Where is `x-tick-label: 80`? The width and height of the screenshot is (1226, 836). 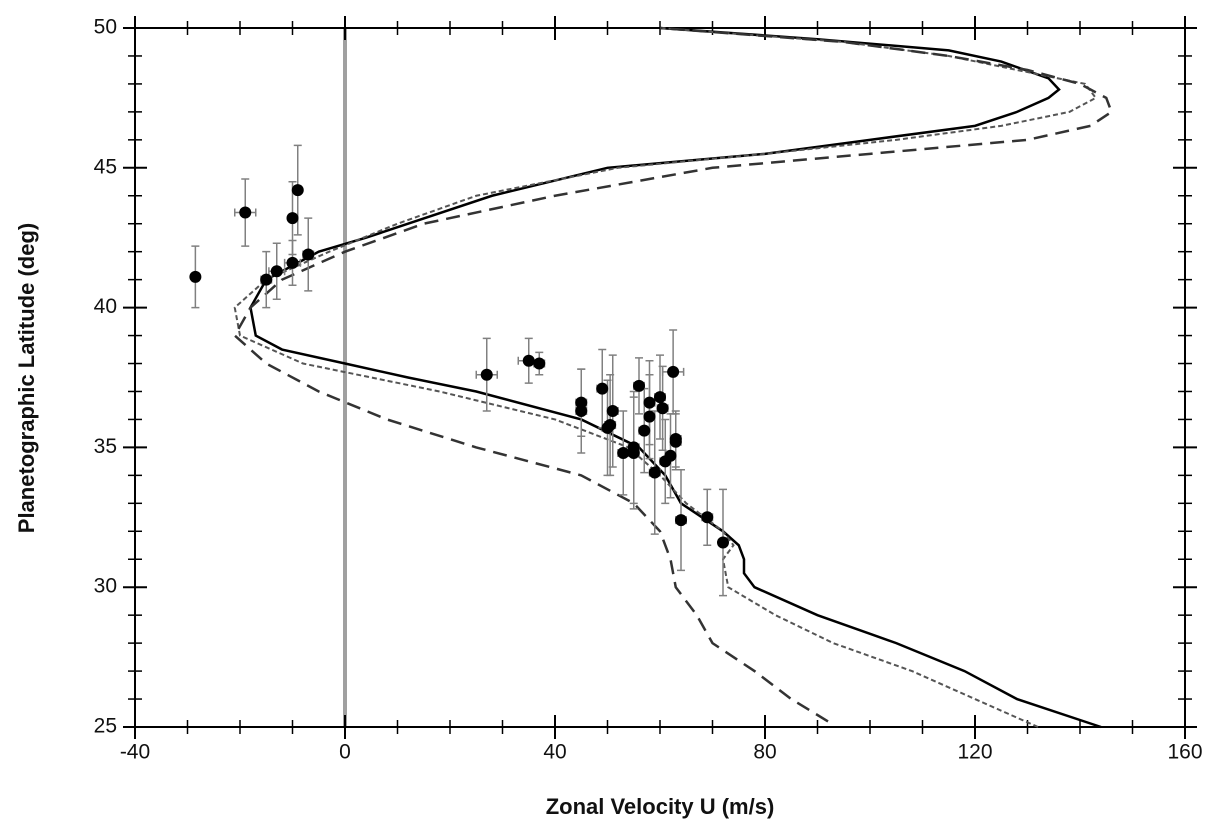 x-tick-label: 80 is located at coordinates (764, 752).